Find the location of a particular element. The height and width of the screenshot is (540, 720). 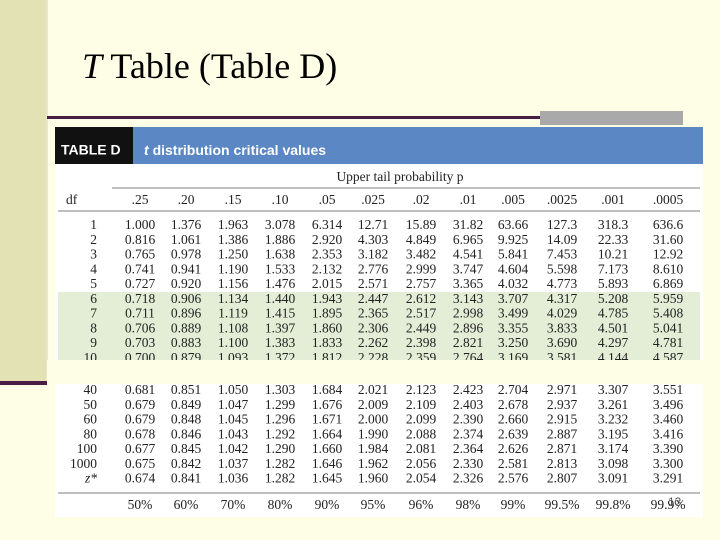

value-cell: 22.33 is located at coordinates (613, 239).